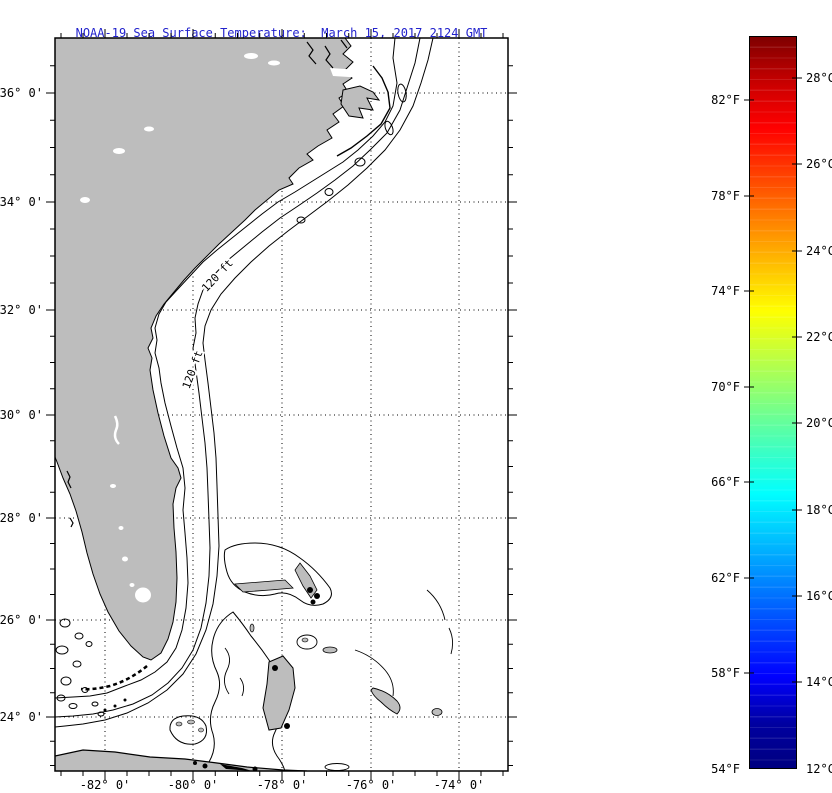  I want to click on berry-island, so click(305, 640).